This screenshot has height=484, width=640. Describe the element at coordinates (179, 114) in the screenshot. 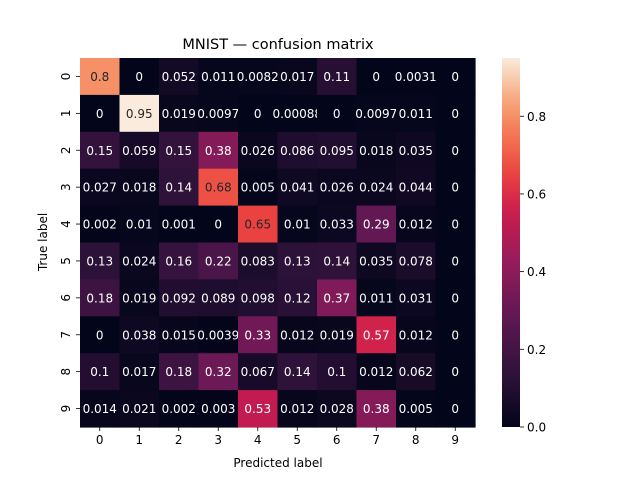

I see `cell-label: 0.019` at that location.